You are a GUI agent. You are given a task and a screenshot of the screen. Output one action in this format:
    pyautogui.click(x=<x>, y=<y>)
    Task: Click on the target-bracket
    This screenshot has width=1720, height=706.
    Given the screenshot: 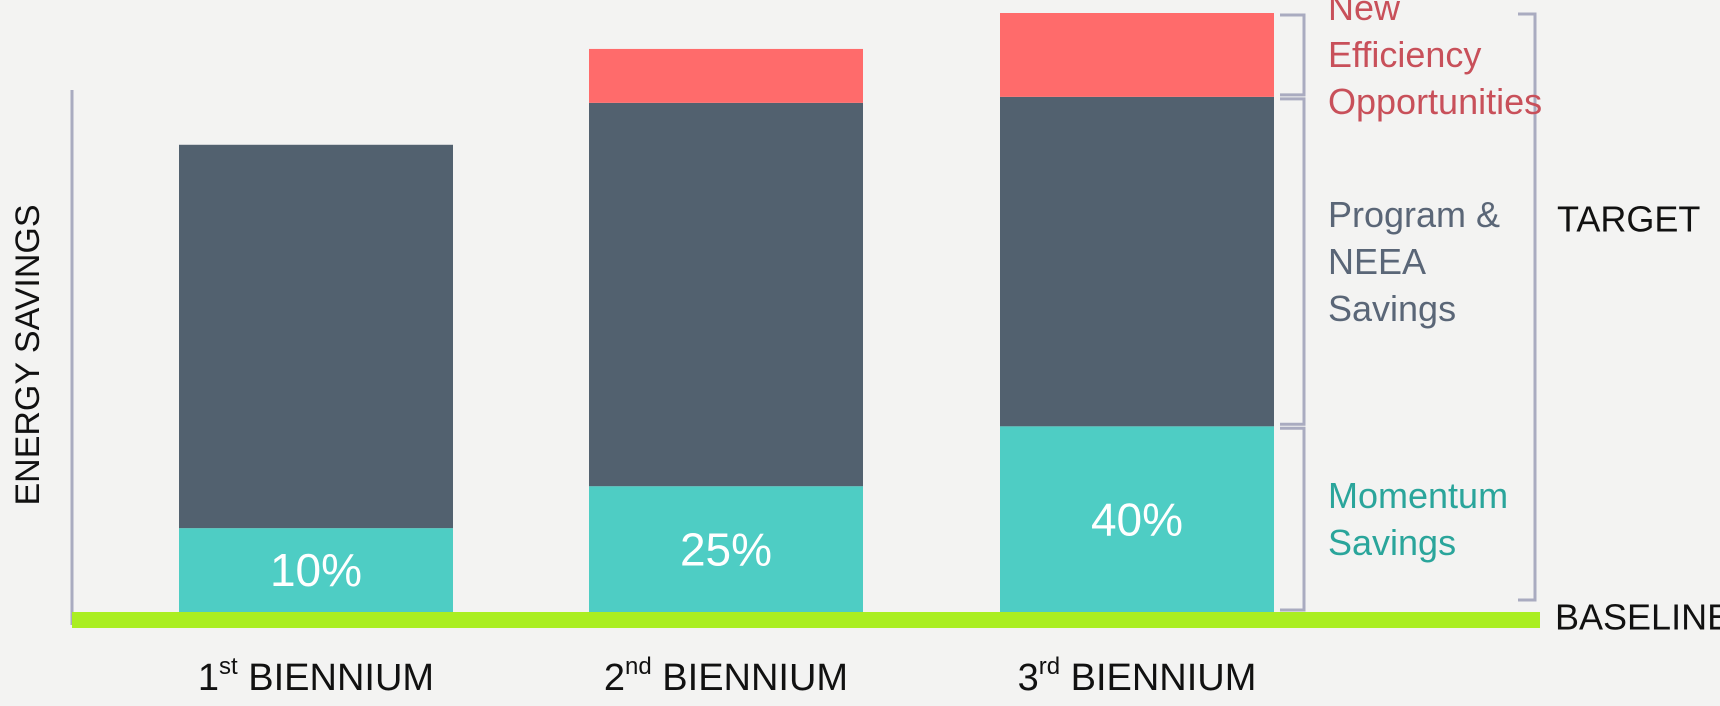 What is the action you would take?
    pyautogui.click(x=1527, y=307)
    